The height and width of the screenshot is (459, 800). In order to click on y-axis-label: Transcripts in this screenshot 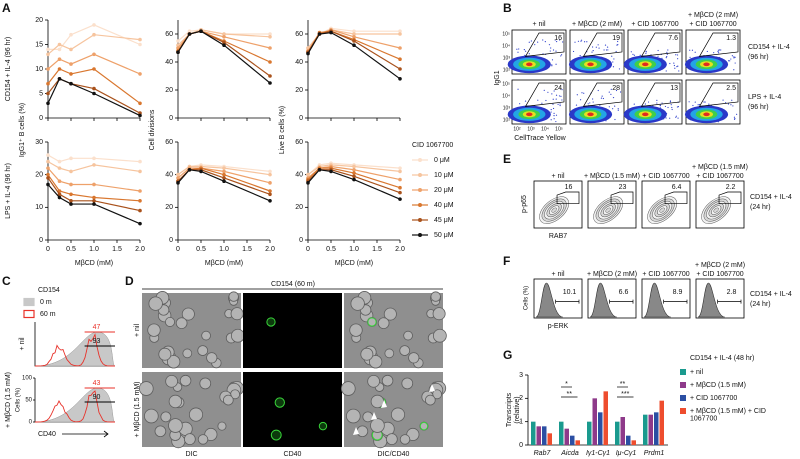, I will do `click(509, 409)`.